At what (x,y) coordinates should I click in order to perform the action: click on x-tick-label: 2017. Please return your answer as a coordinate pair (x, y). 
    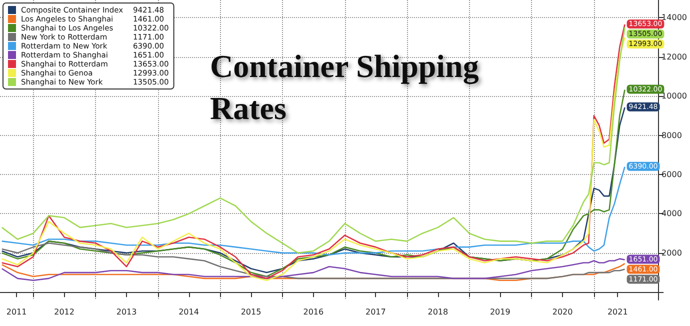
    Looking at the image, I should click on (375, 312).